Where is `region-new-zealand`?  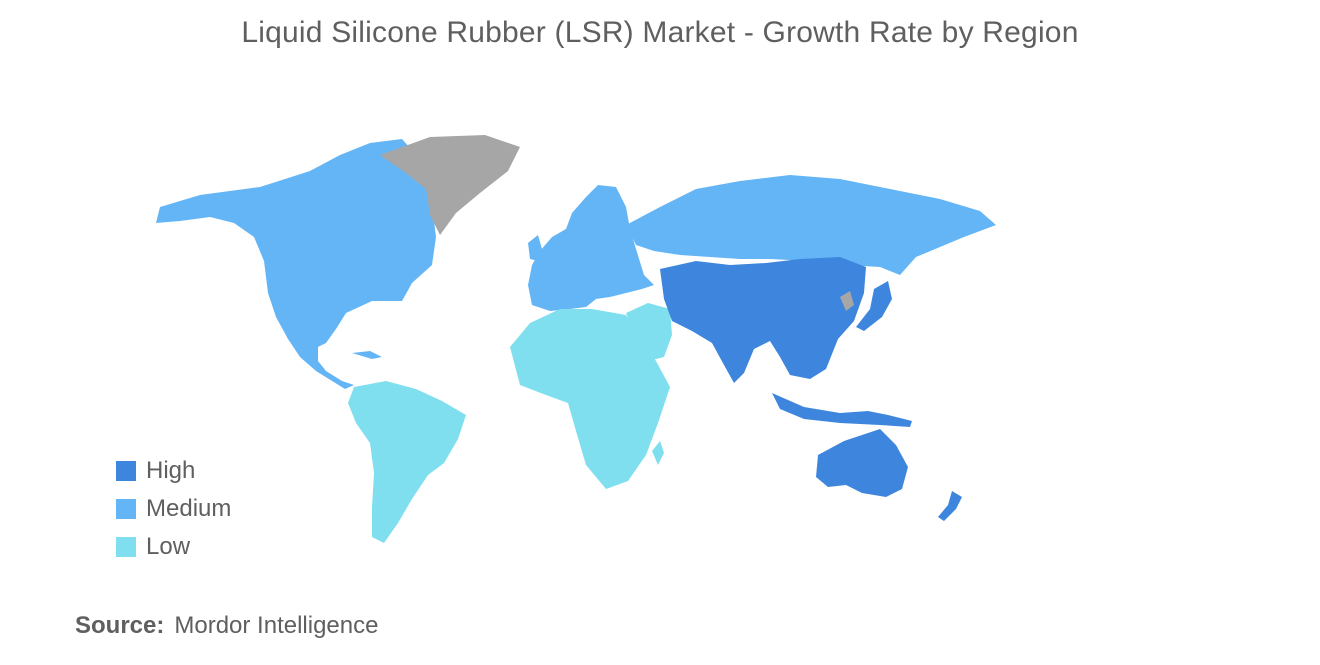
region-new-zealand is located at coordinates (950, 506).